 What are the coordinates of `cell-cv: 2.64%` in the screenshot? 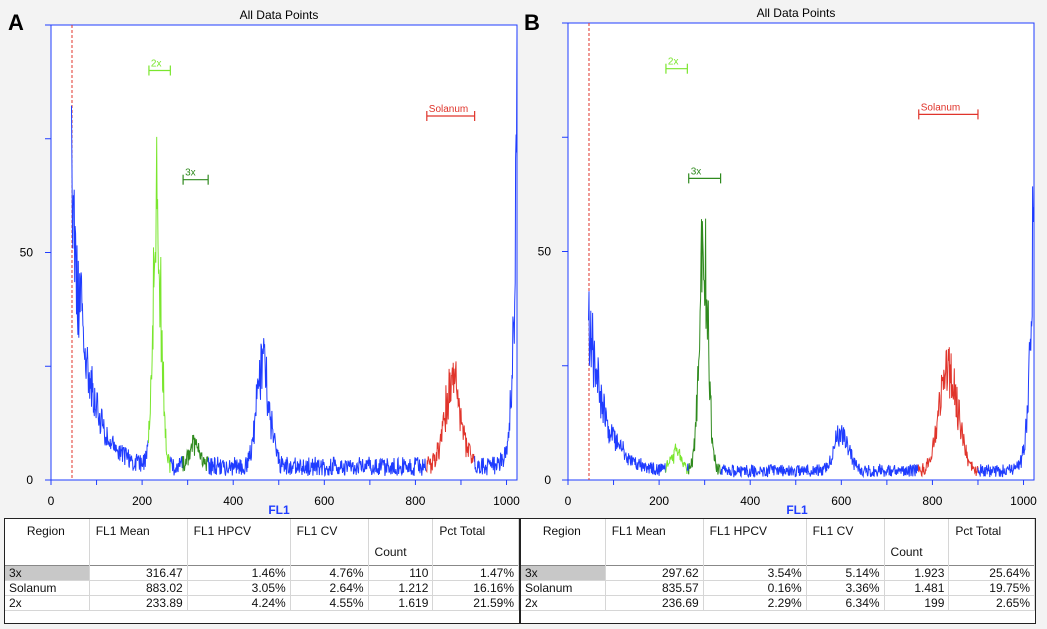 It's located at (329, 588).